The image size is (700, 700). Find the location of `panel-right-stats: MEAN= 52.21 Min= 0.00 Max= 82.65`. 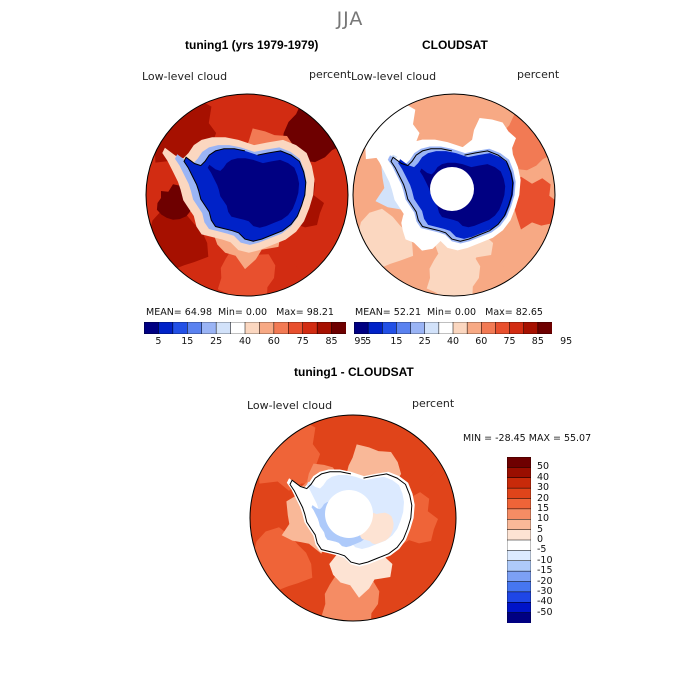

panel-right-stats: MEAN= 52.21 Min= 0.00 Max= 82.65 is located at coordinates (449, 312).